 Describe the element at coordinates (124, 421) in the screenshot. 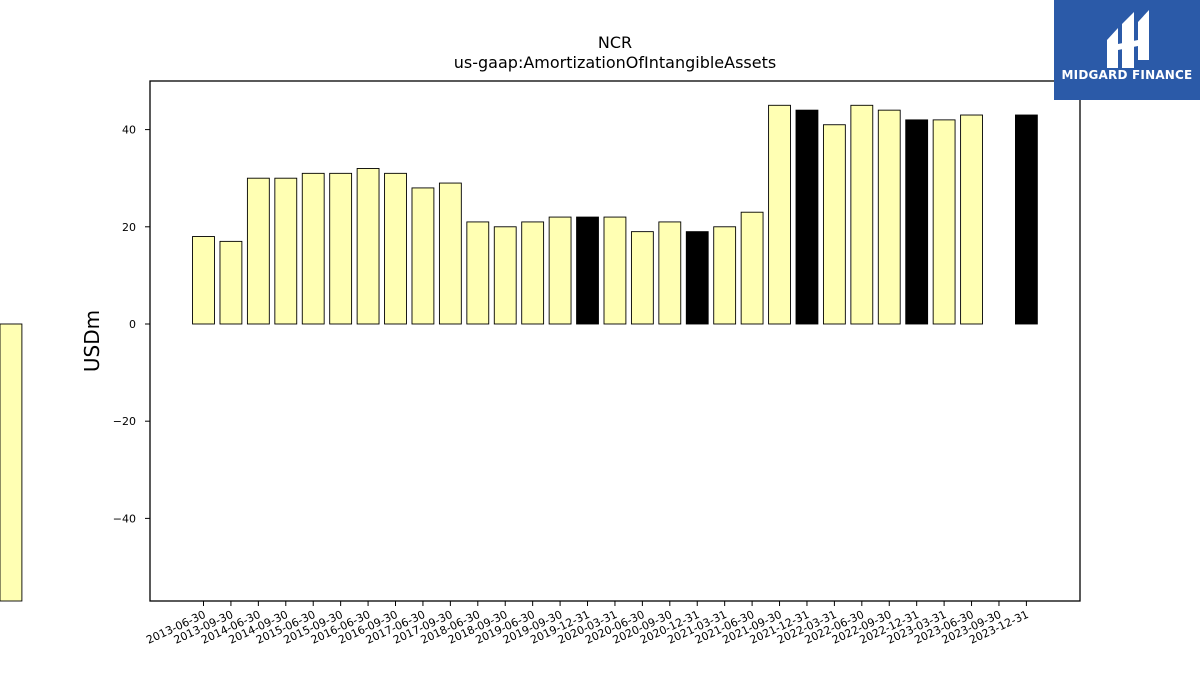

I see `y-tick-label: −20` at that location.